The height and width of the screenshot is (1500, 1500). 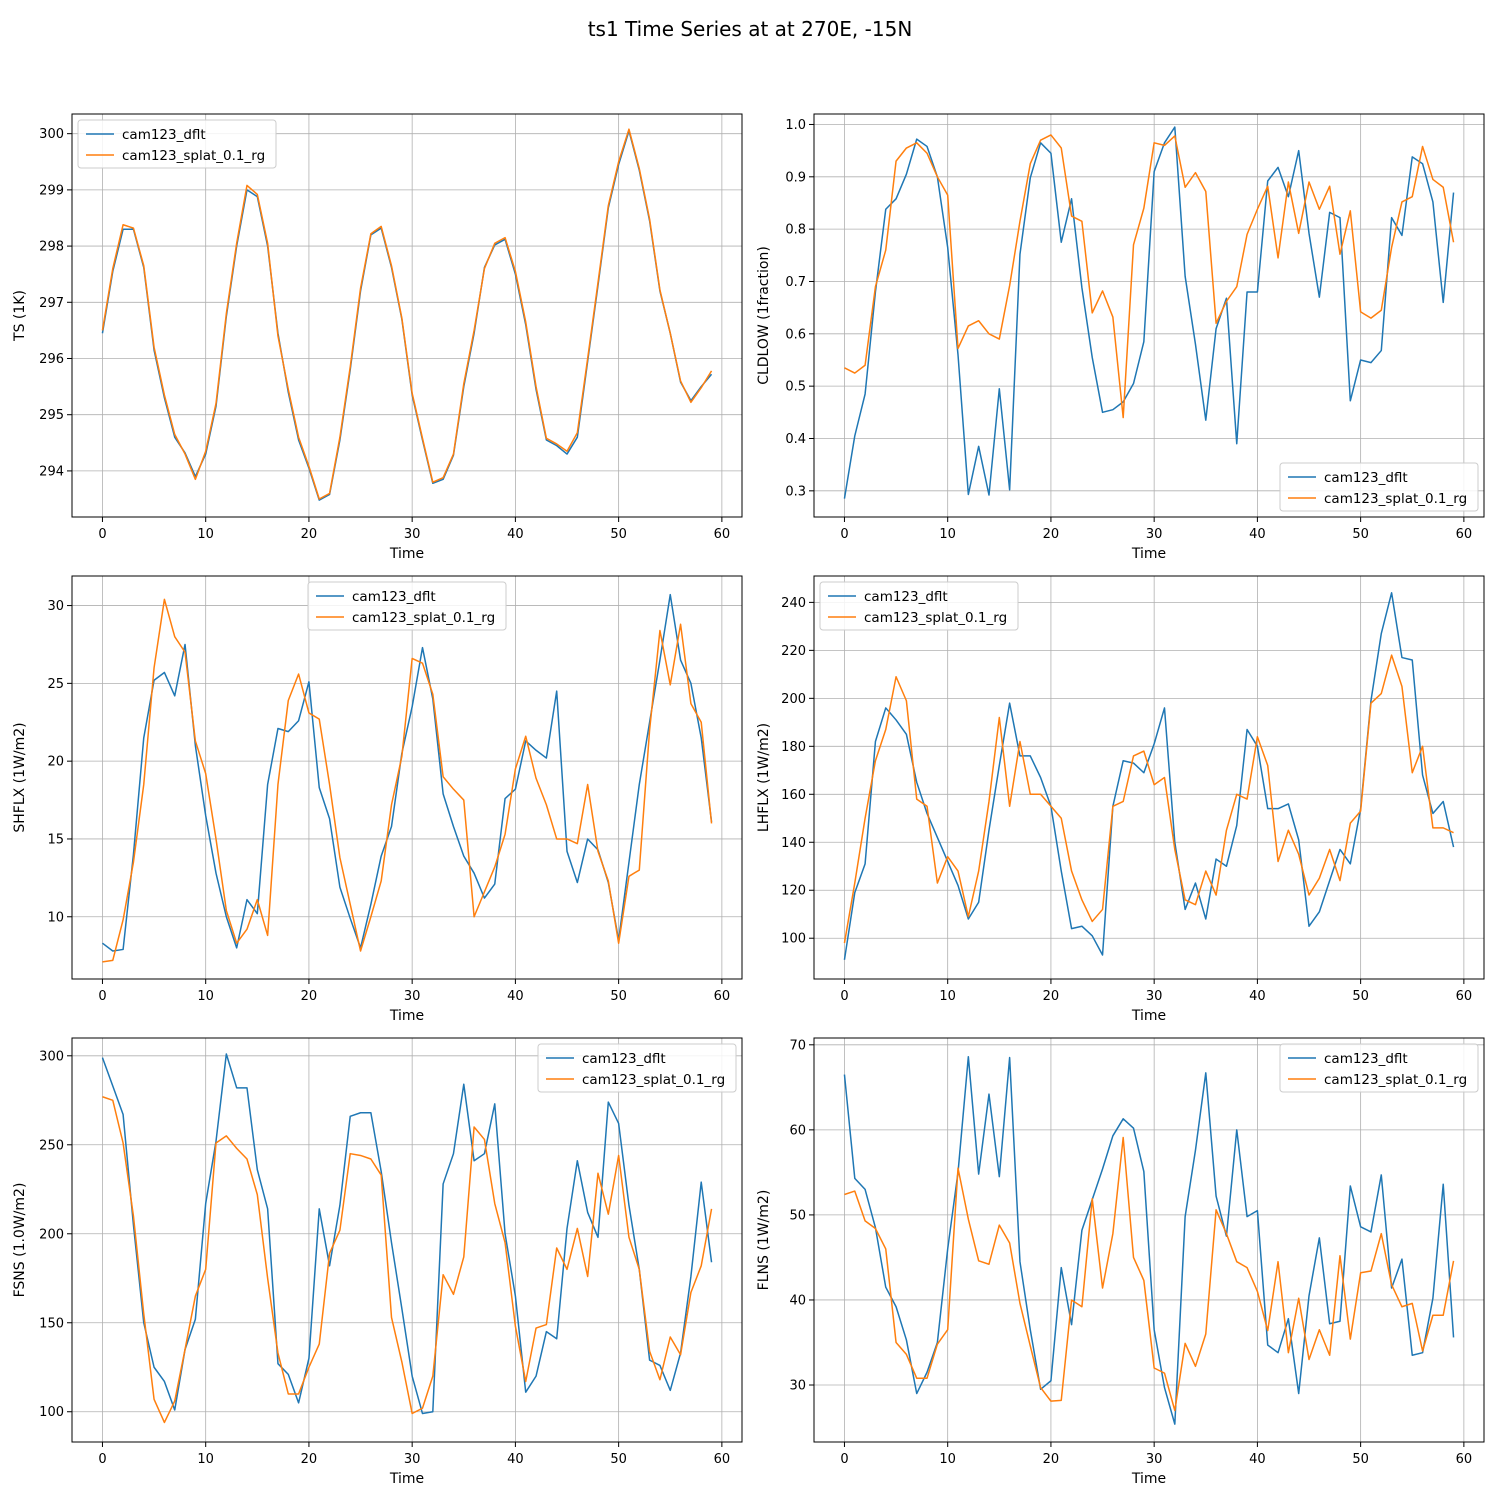 What do you see at coordinates (795, 491) in the screenshot?
I see `y-tick-label: 0.3` at bounding box center [795, 491].